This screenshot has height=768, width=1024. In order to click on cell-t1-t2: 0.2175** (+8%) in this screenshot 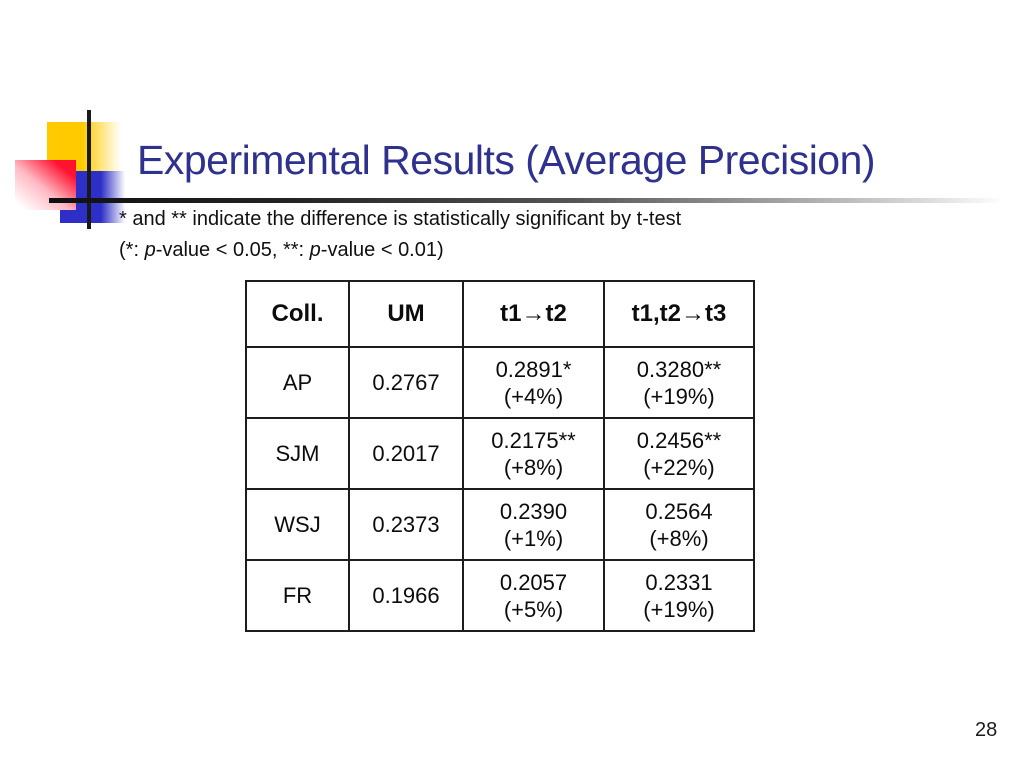, I will do `click(533, 453)`.